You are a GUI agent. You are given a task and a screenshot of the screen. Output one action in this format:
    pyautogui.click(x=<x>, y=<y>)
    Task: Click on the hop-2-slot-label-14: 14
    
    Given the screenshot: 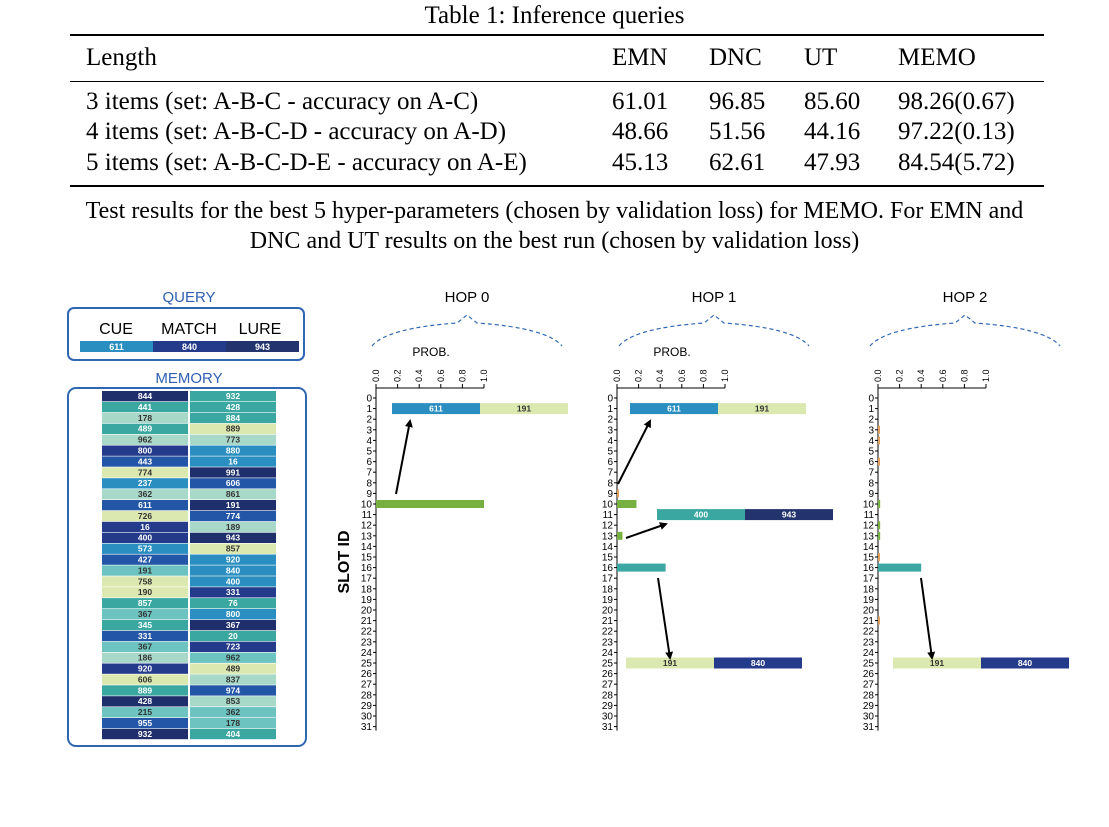 What is the action you would take?
    pyautogui.click(x=869, y=547)
    